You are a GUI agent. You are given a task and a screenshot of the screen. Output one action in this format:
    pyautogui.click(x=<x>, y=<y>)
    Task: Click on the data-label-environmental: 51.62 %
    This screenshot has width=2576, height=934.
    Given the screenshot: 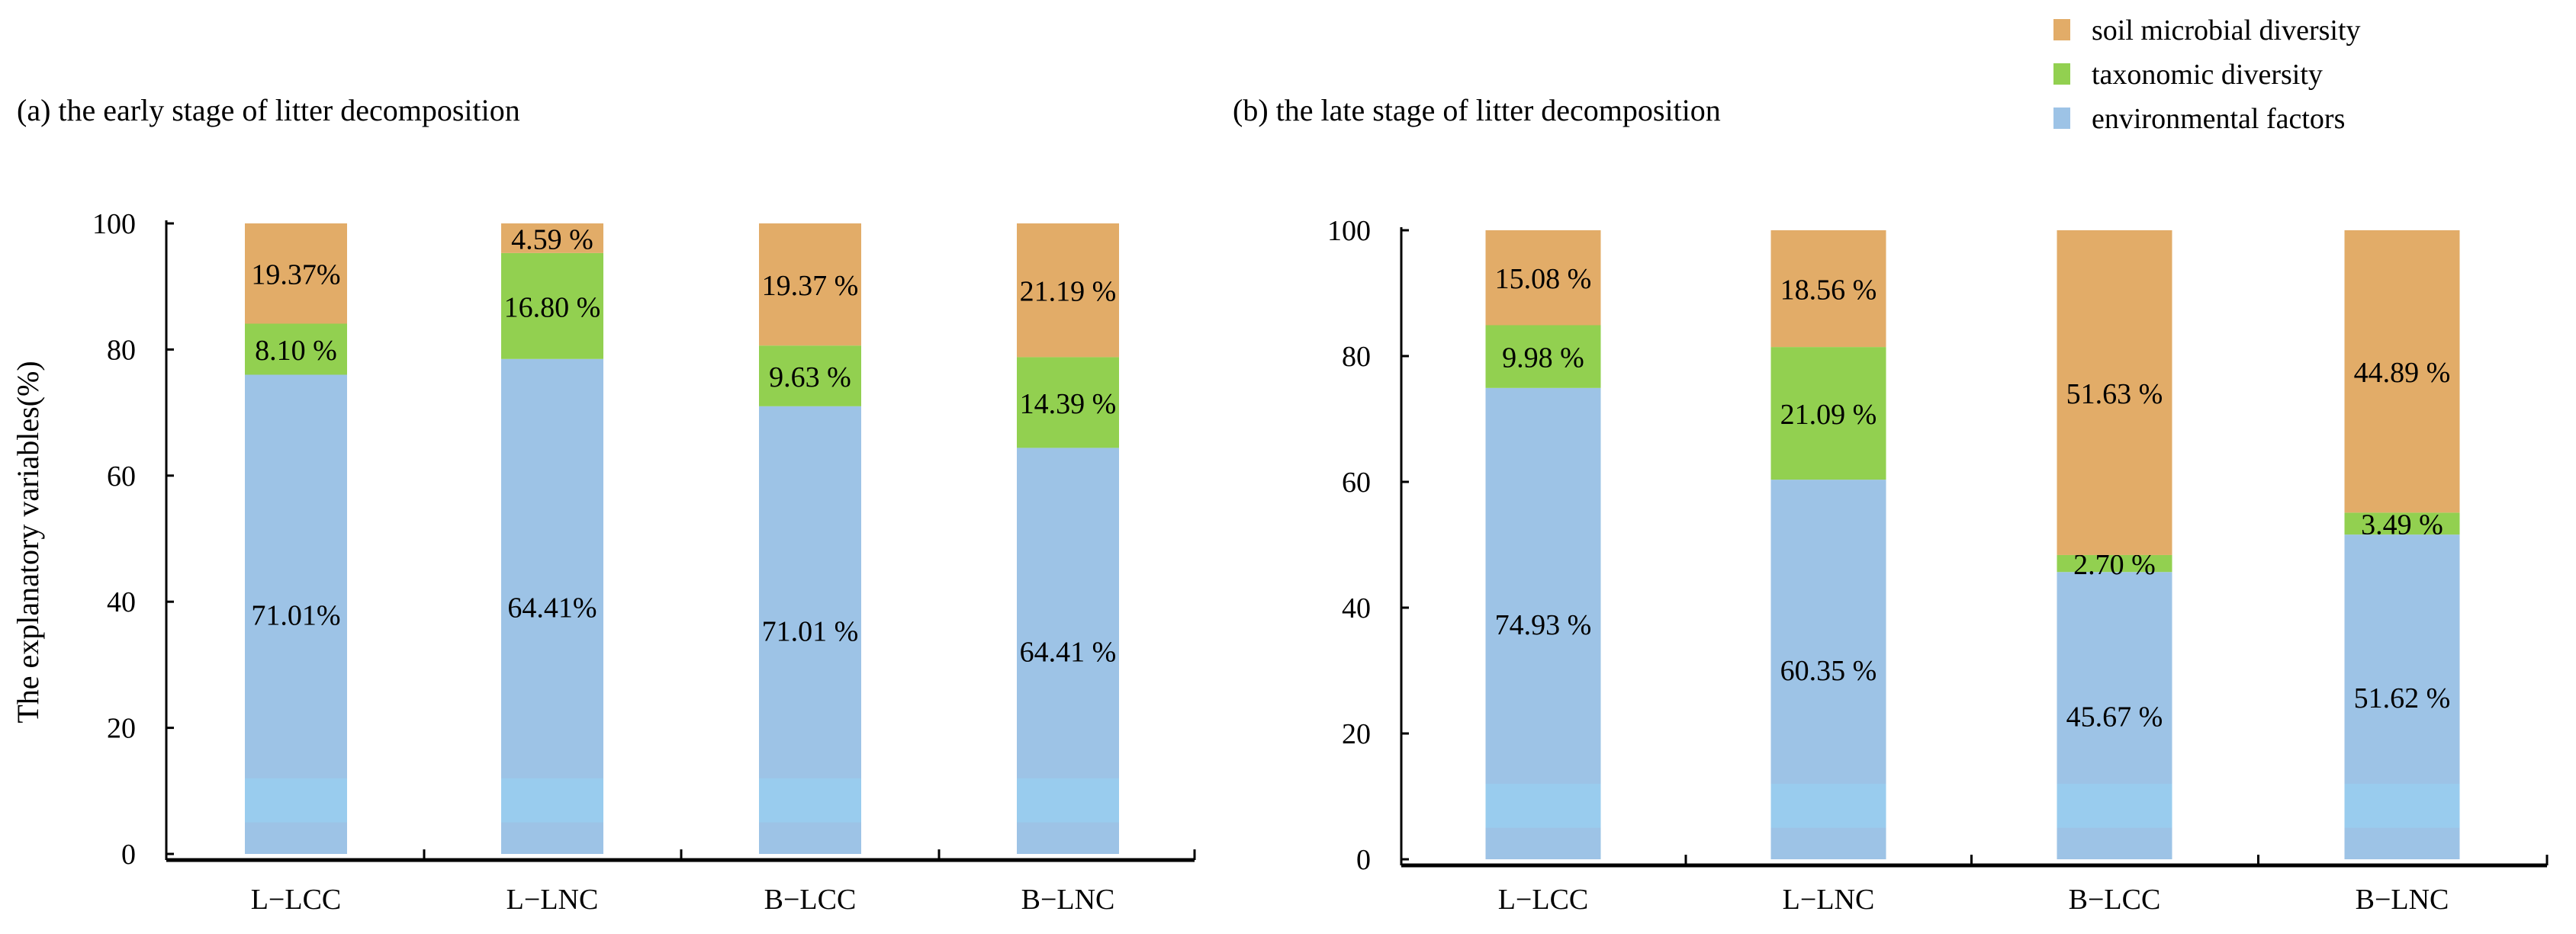 What is the action you would take?
    pyautogui.click(x=2402, y=698)
    